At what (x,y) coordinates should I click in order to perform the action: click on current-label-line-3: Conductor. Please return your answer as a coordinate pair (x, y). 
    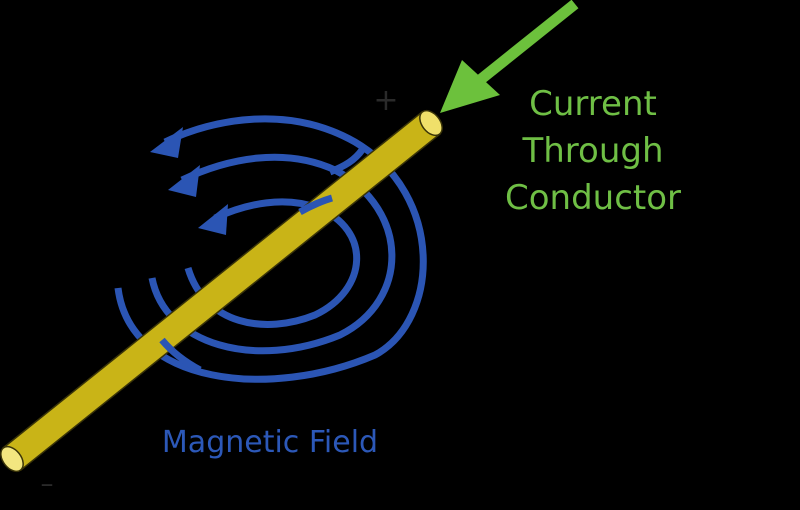
    Looking at the image, I should click on (593, 198).